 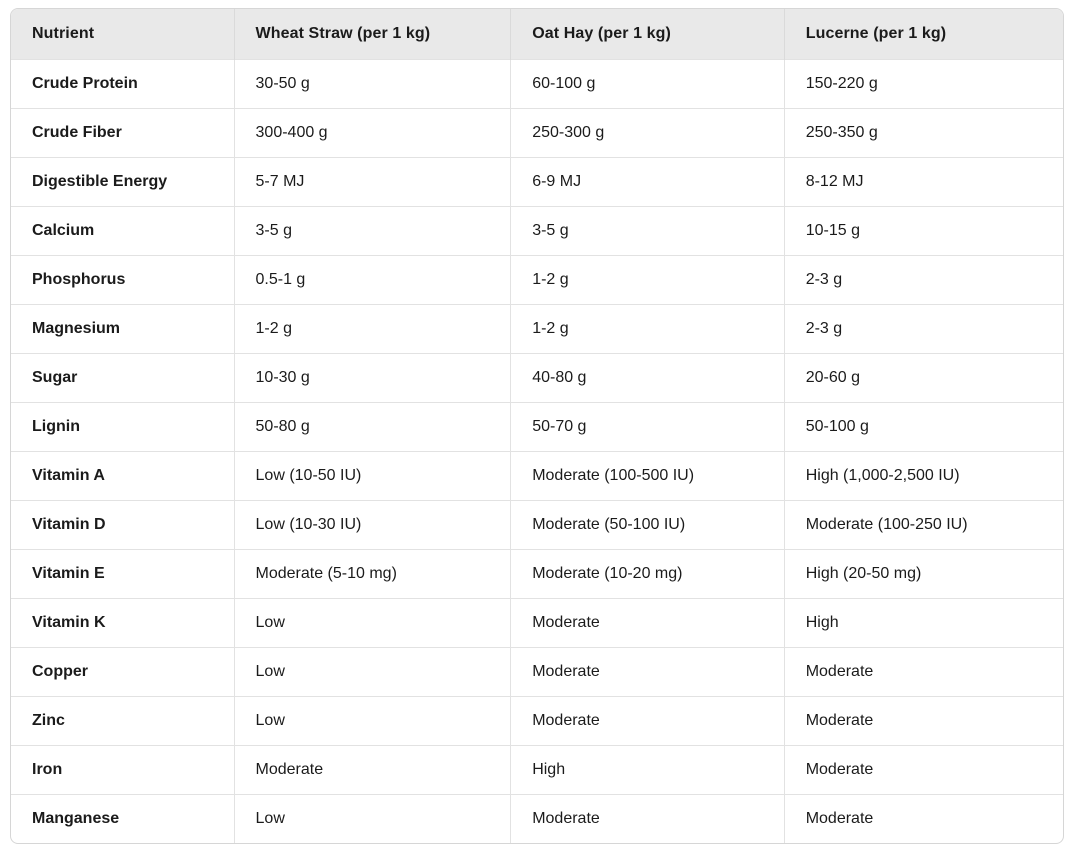 What do you see at coordinates (372, 181) in the screenshot?
I see `nutrient-value-cell: 5-7 MJ` at bounding box center [372, 181].